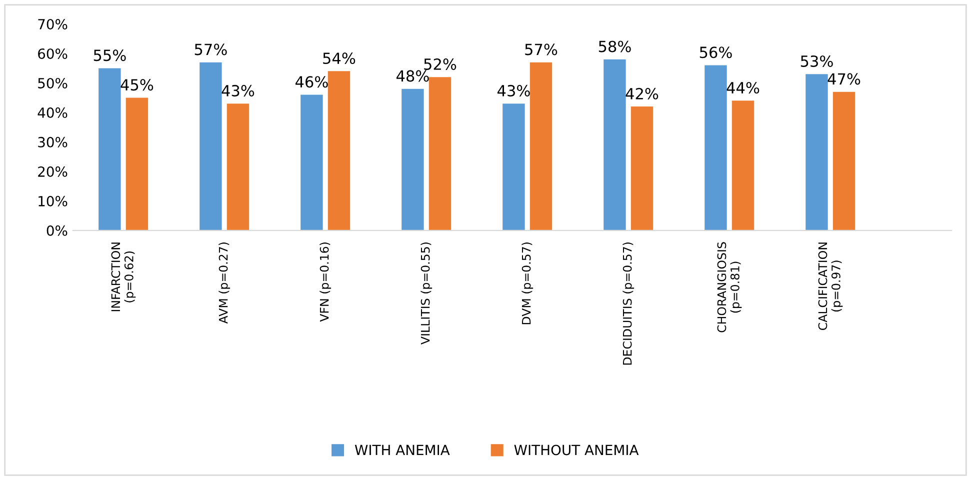  I want to click on x-tick-label: CALCIFICATION (p=0.97), so click(830, 286).